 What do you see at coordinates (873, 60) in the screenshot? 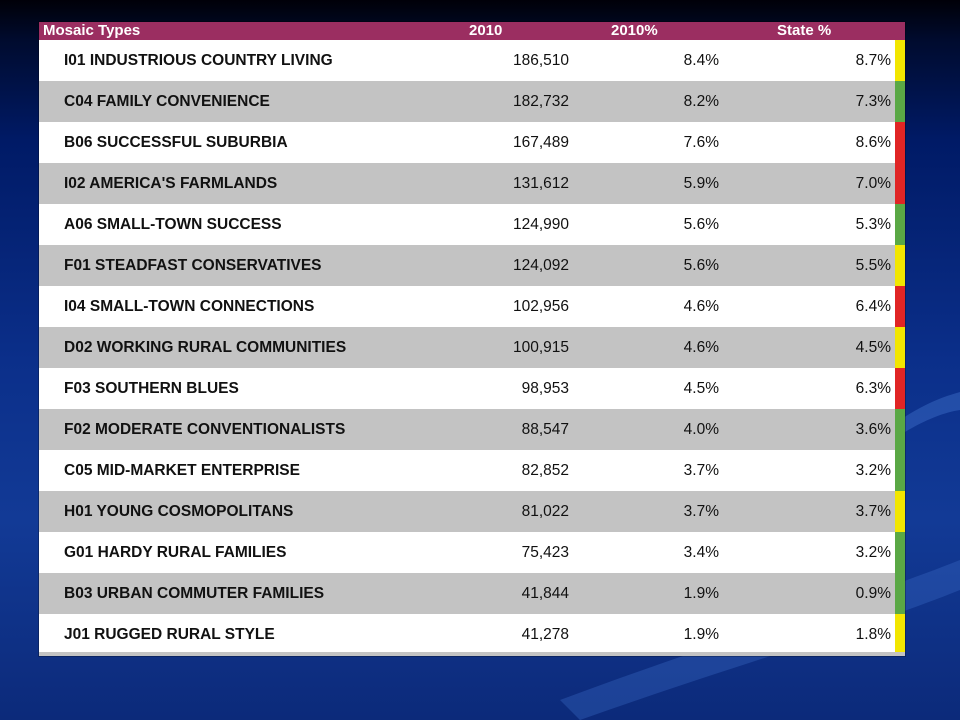
I see `row-state-percent: 8.7%` at bounding box center [873, 60].